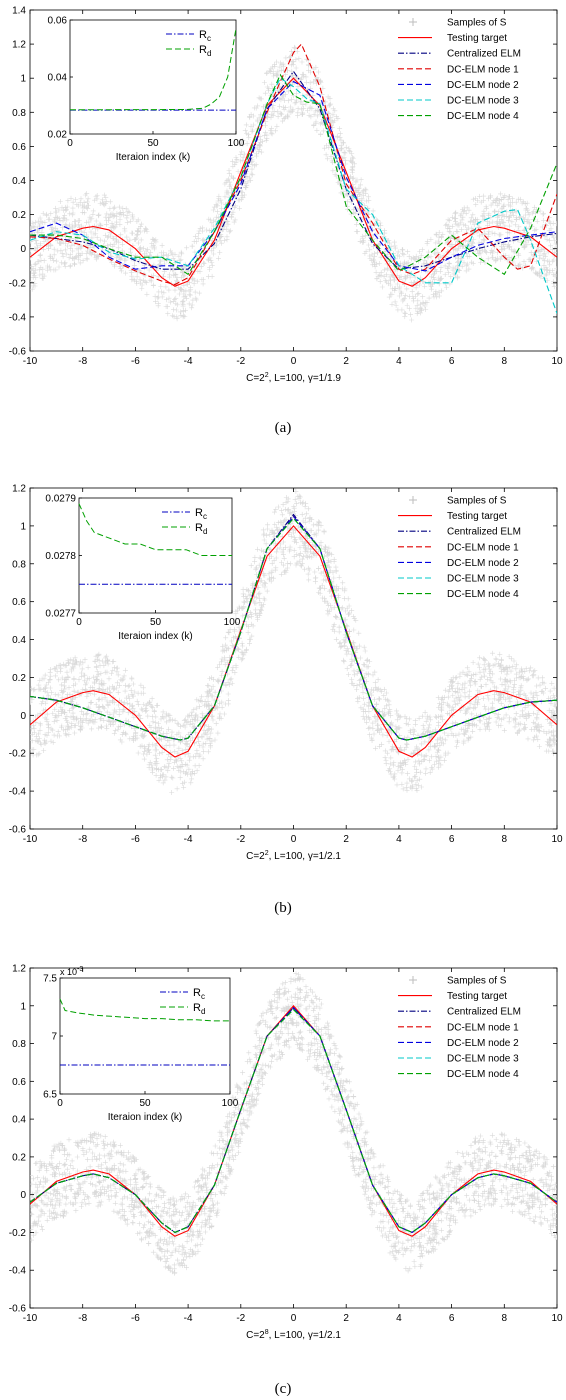 This screenshot has height=1400, width=566. I want to click on panel-b-legend-label: Centralized ELM, so click(484, 532).